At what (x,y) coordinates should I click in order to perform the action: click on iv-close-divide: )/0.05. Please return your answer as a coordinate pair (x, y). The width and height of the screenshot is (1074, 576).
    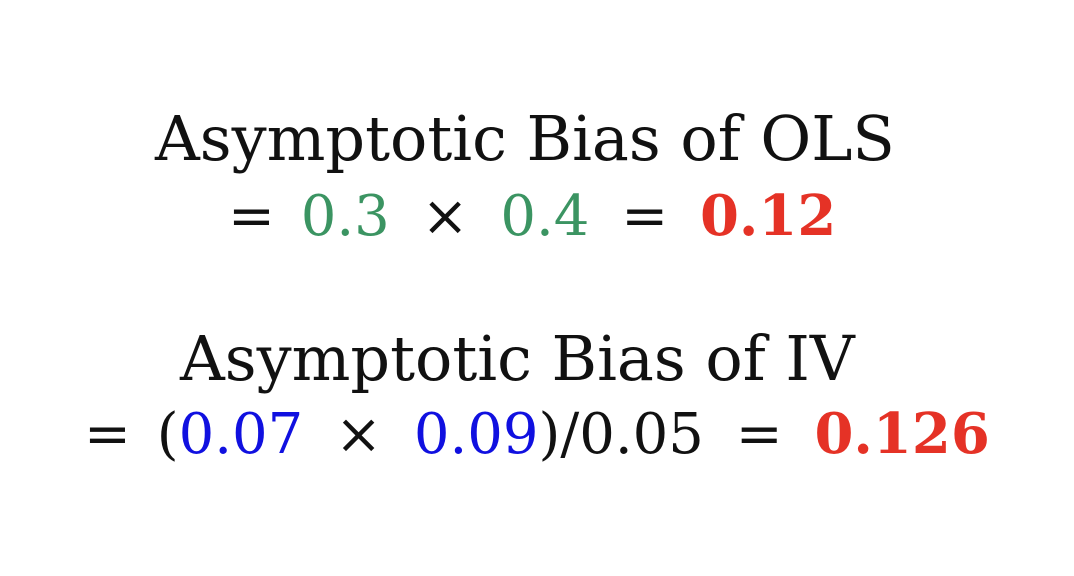
    Looking at the image, I should click on (621, 434).